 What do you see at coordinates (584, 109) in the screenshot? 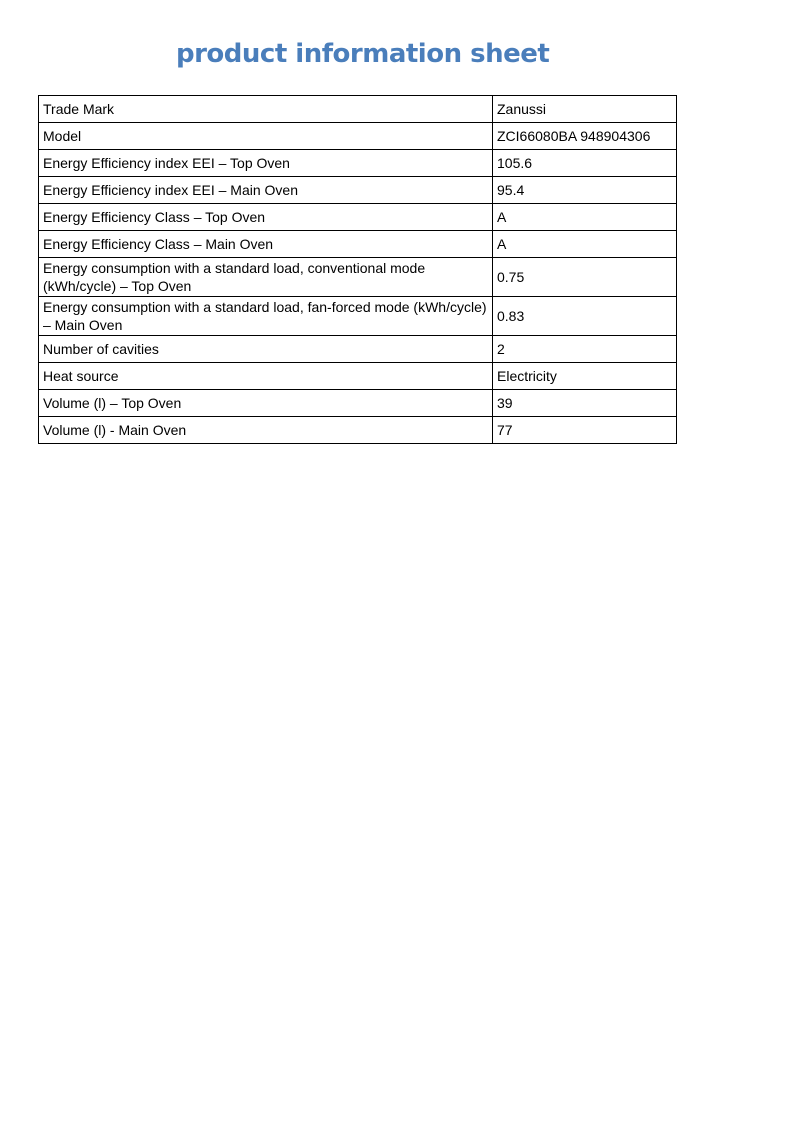
I see `spec-value: Zanussi` at bounding box center [584, 109].